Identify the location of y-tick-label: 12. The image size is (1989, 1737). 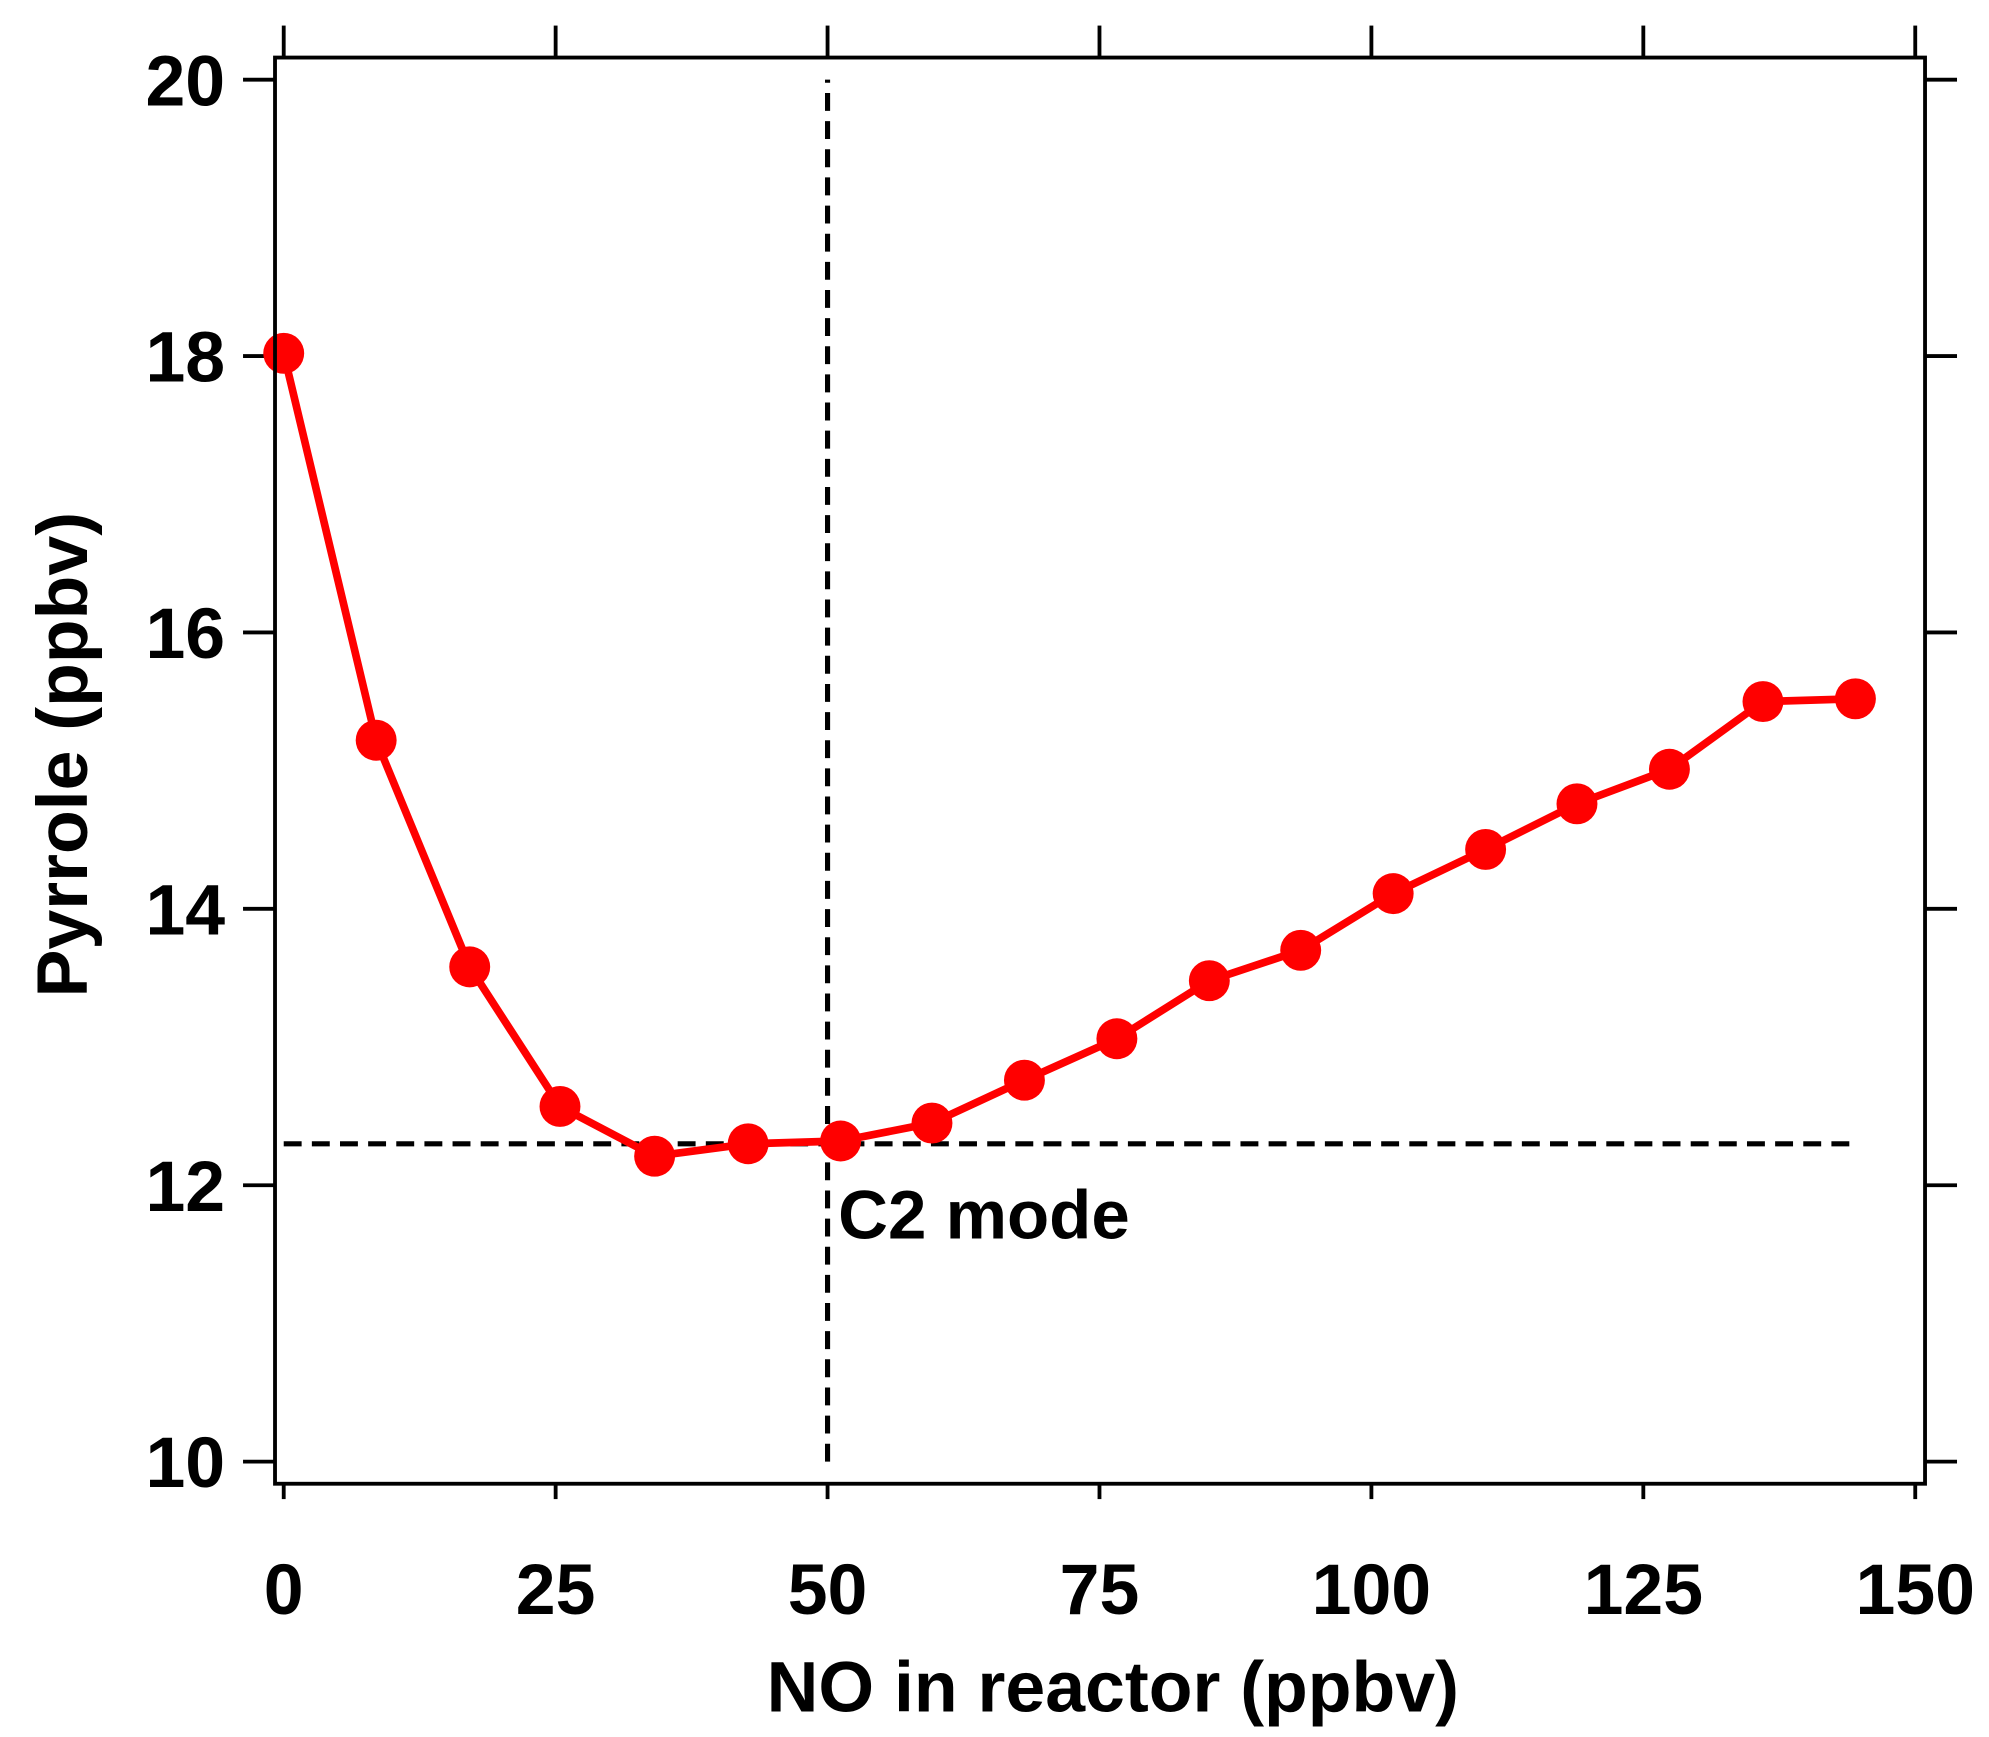
(185, 1187).